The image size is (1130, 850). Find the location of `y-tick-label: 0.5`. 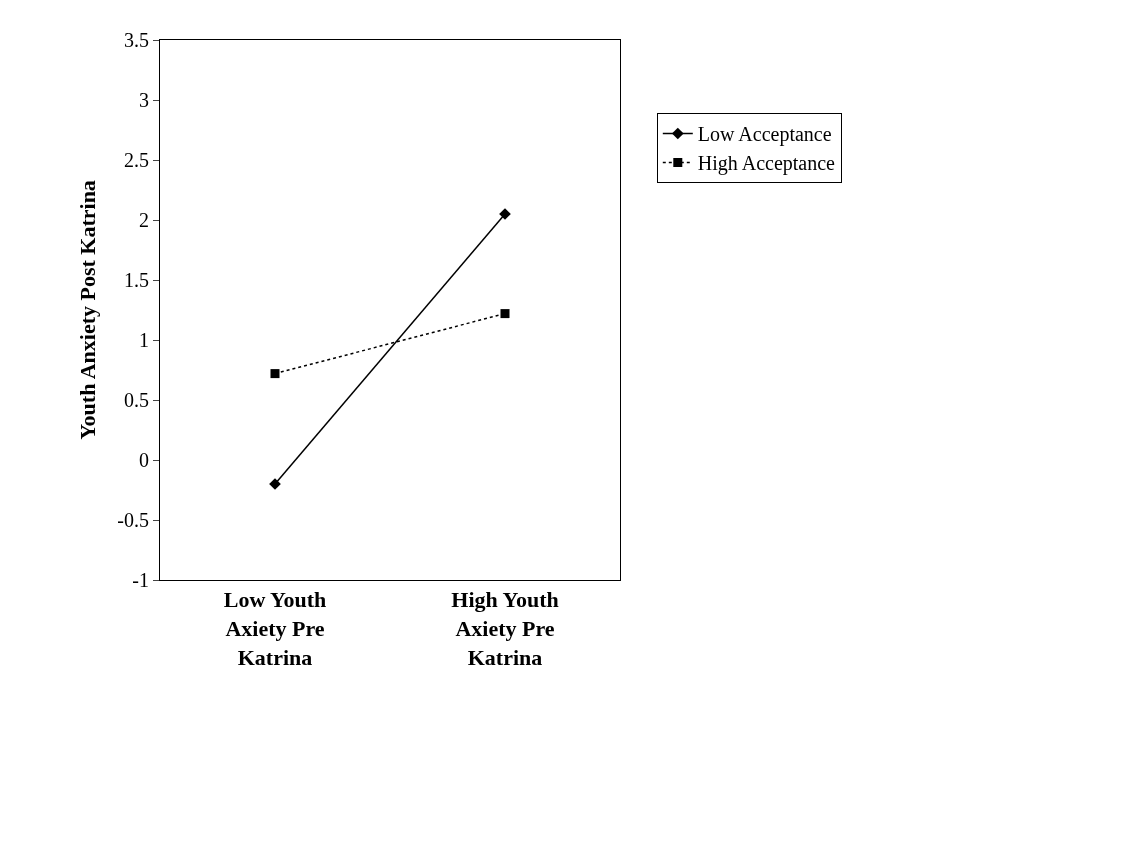

y-tick-label: 0.5 is located at coordinates (136, 400).